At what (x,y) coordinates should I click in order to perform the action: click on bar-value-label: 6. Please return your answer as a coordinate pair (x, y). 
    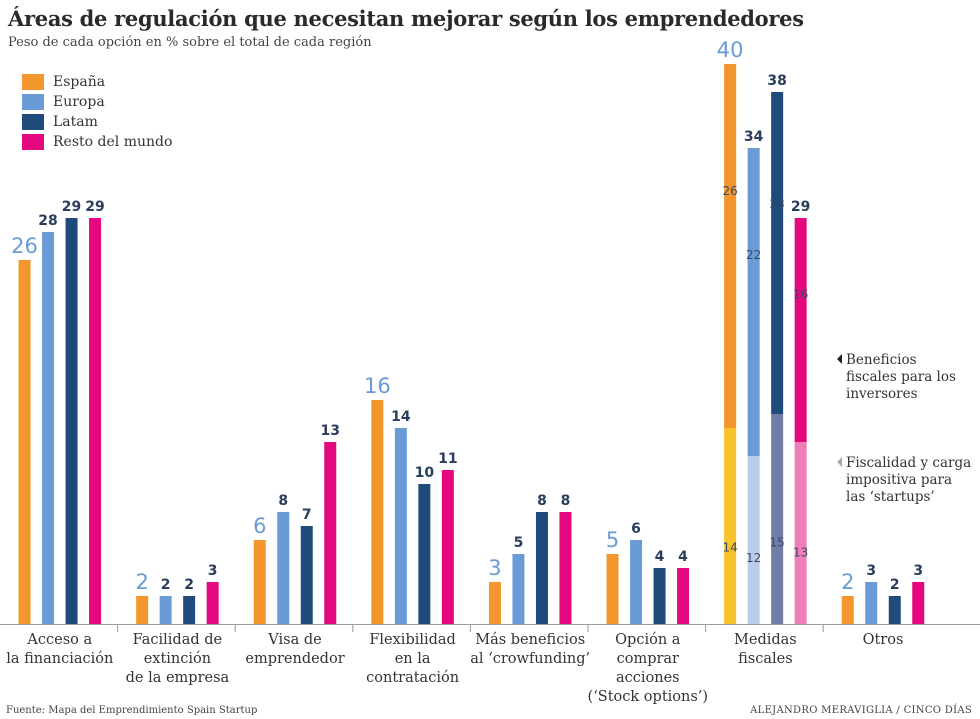
    Looking at the image, I should click on (259, 526).